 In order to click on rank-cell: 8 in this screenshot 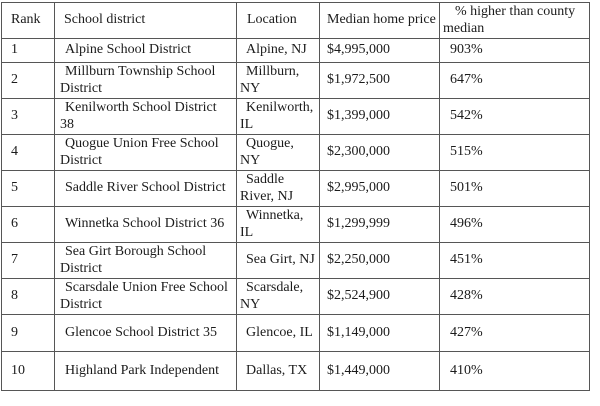, I will do `click(28, 297)`.